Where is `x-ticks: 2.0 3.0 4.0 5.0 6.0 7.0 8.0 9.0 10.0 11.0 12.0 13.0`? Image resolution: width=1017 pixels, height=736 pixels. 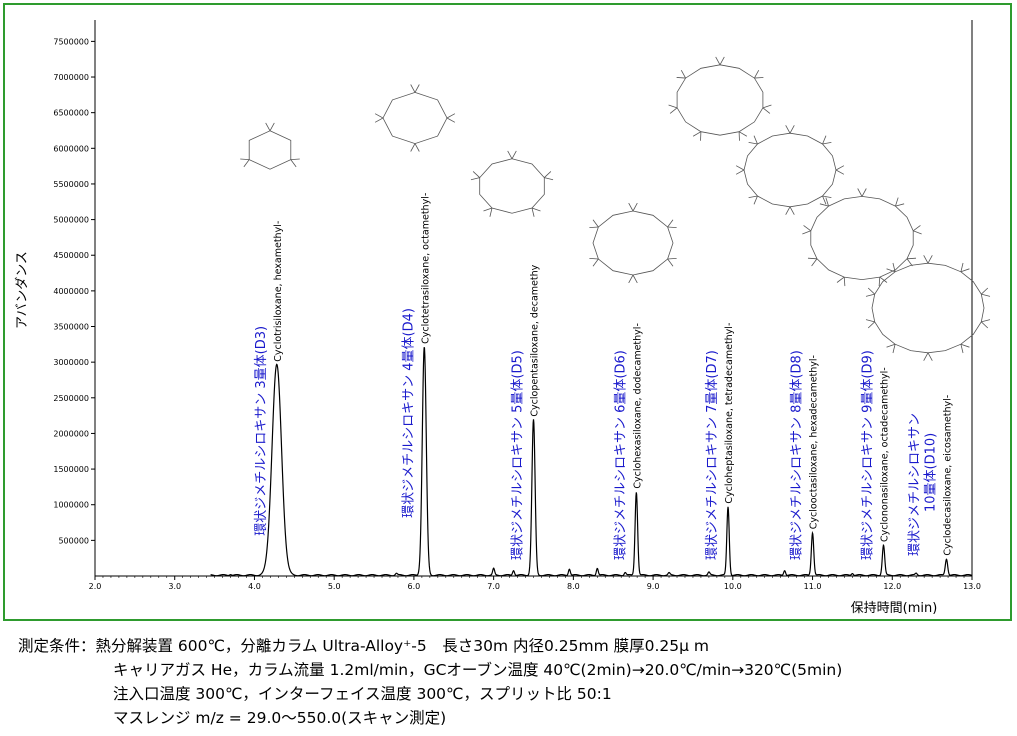
x-ticks: 2.0 3.0 4.0 5.0 6.0 7.0 8.0 9.0 10.0 11.0 12.0 13.0 is located at coordinates (535, 583).